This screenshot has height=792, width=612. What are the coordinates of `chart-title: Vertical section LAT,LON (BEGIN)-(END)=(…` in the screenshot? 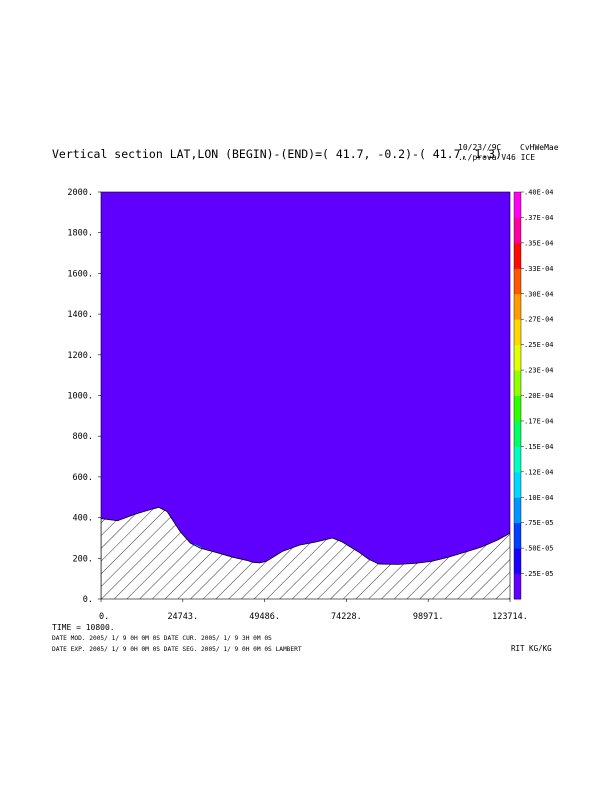 It's located at (277, 154).